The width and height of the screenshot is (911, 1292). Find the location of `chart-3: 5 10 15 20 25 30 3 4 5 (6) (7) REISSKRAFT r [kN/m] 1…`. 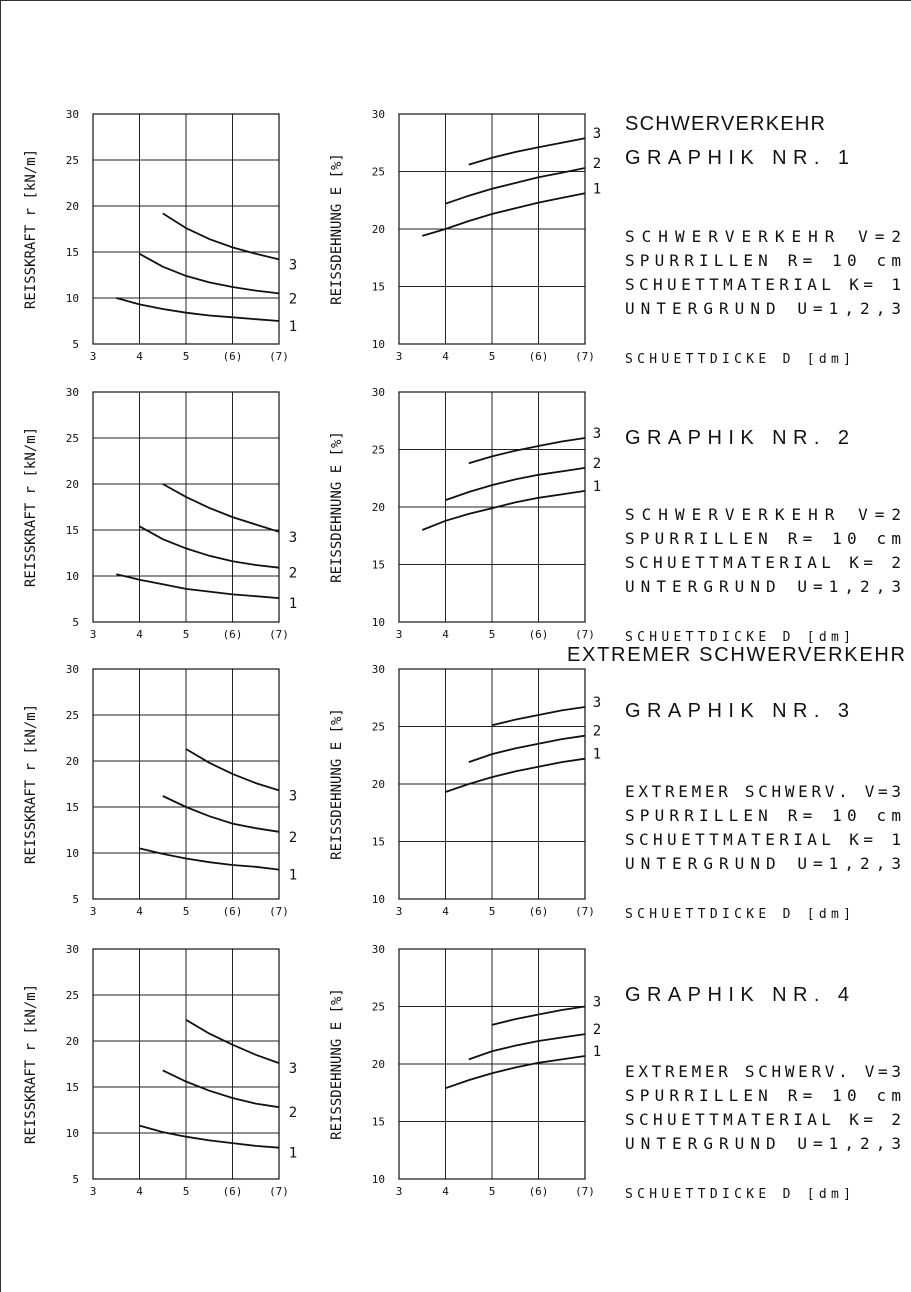

chart-3: 5 10 15 20 25 30 3 4 5 (6) (7) REISSKRAFT r [kN/m] 1… is located at coordinates (160, 513).